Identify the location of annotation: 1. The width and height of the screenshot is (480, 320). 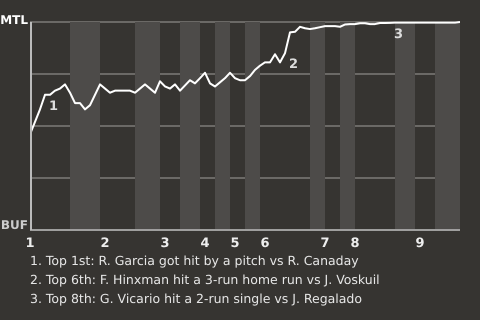
(53, 106).